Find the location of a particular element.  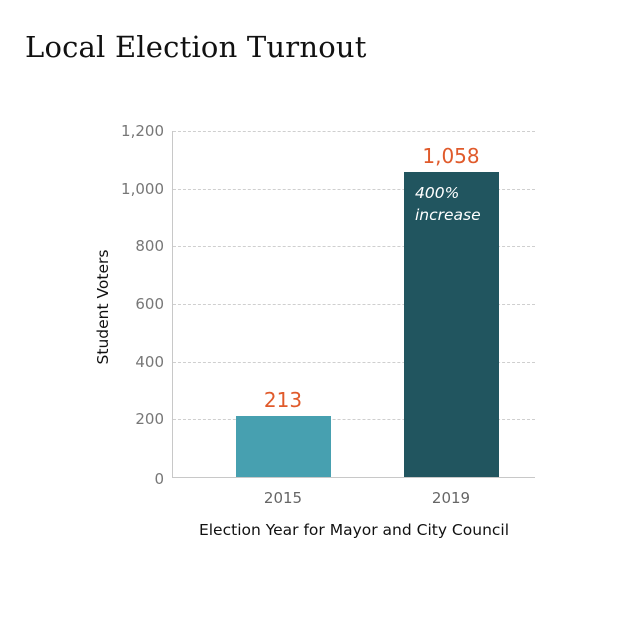

y-axis-title: Student Voters is located at coordinates (103, 307).